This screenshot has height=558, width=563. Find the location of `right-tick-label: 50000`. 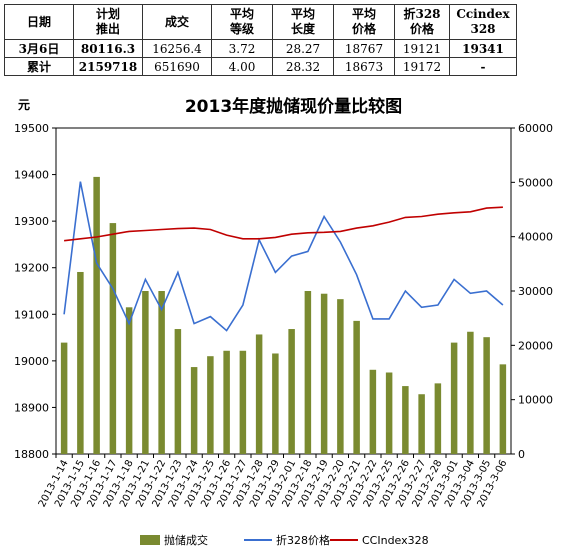

right-tick-label: 50000 is located at coordinates (535, 182).